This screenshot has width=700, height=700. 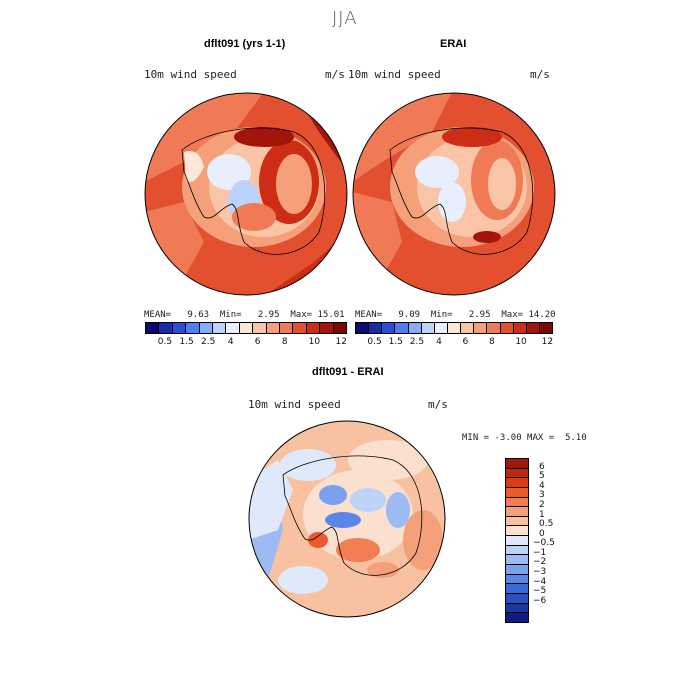 What do you see at coordinates (198, 315) in the screenshot?
I see `left-mean-value: 9.63` at bounding box center [198, 315].